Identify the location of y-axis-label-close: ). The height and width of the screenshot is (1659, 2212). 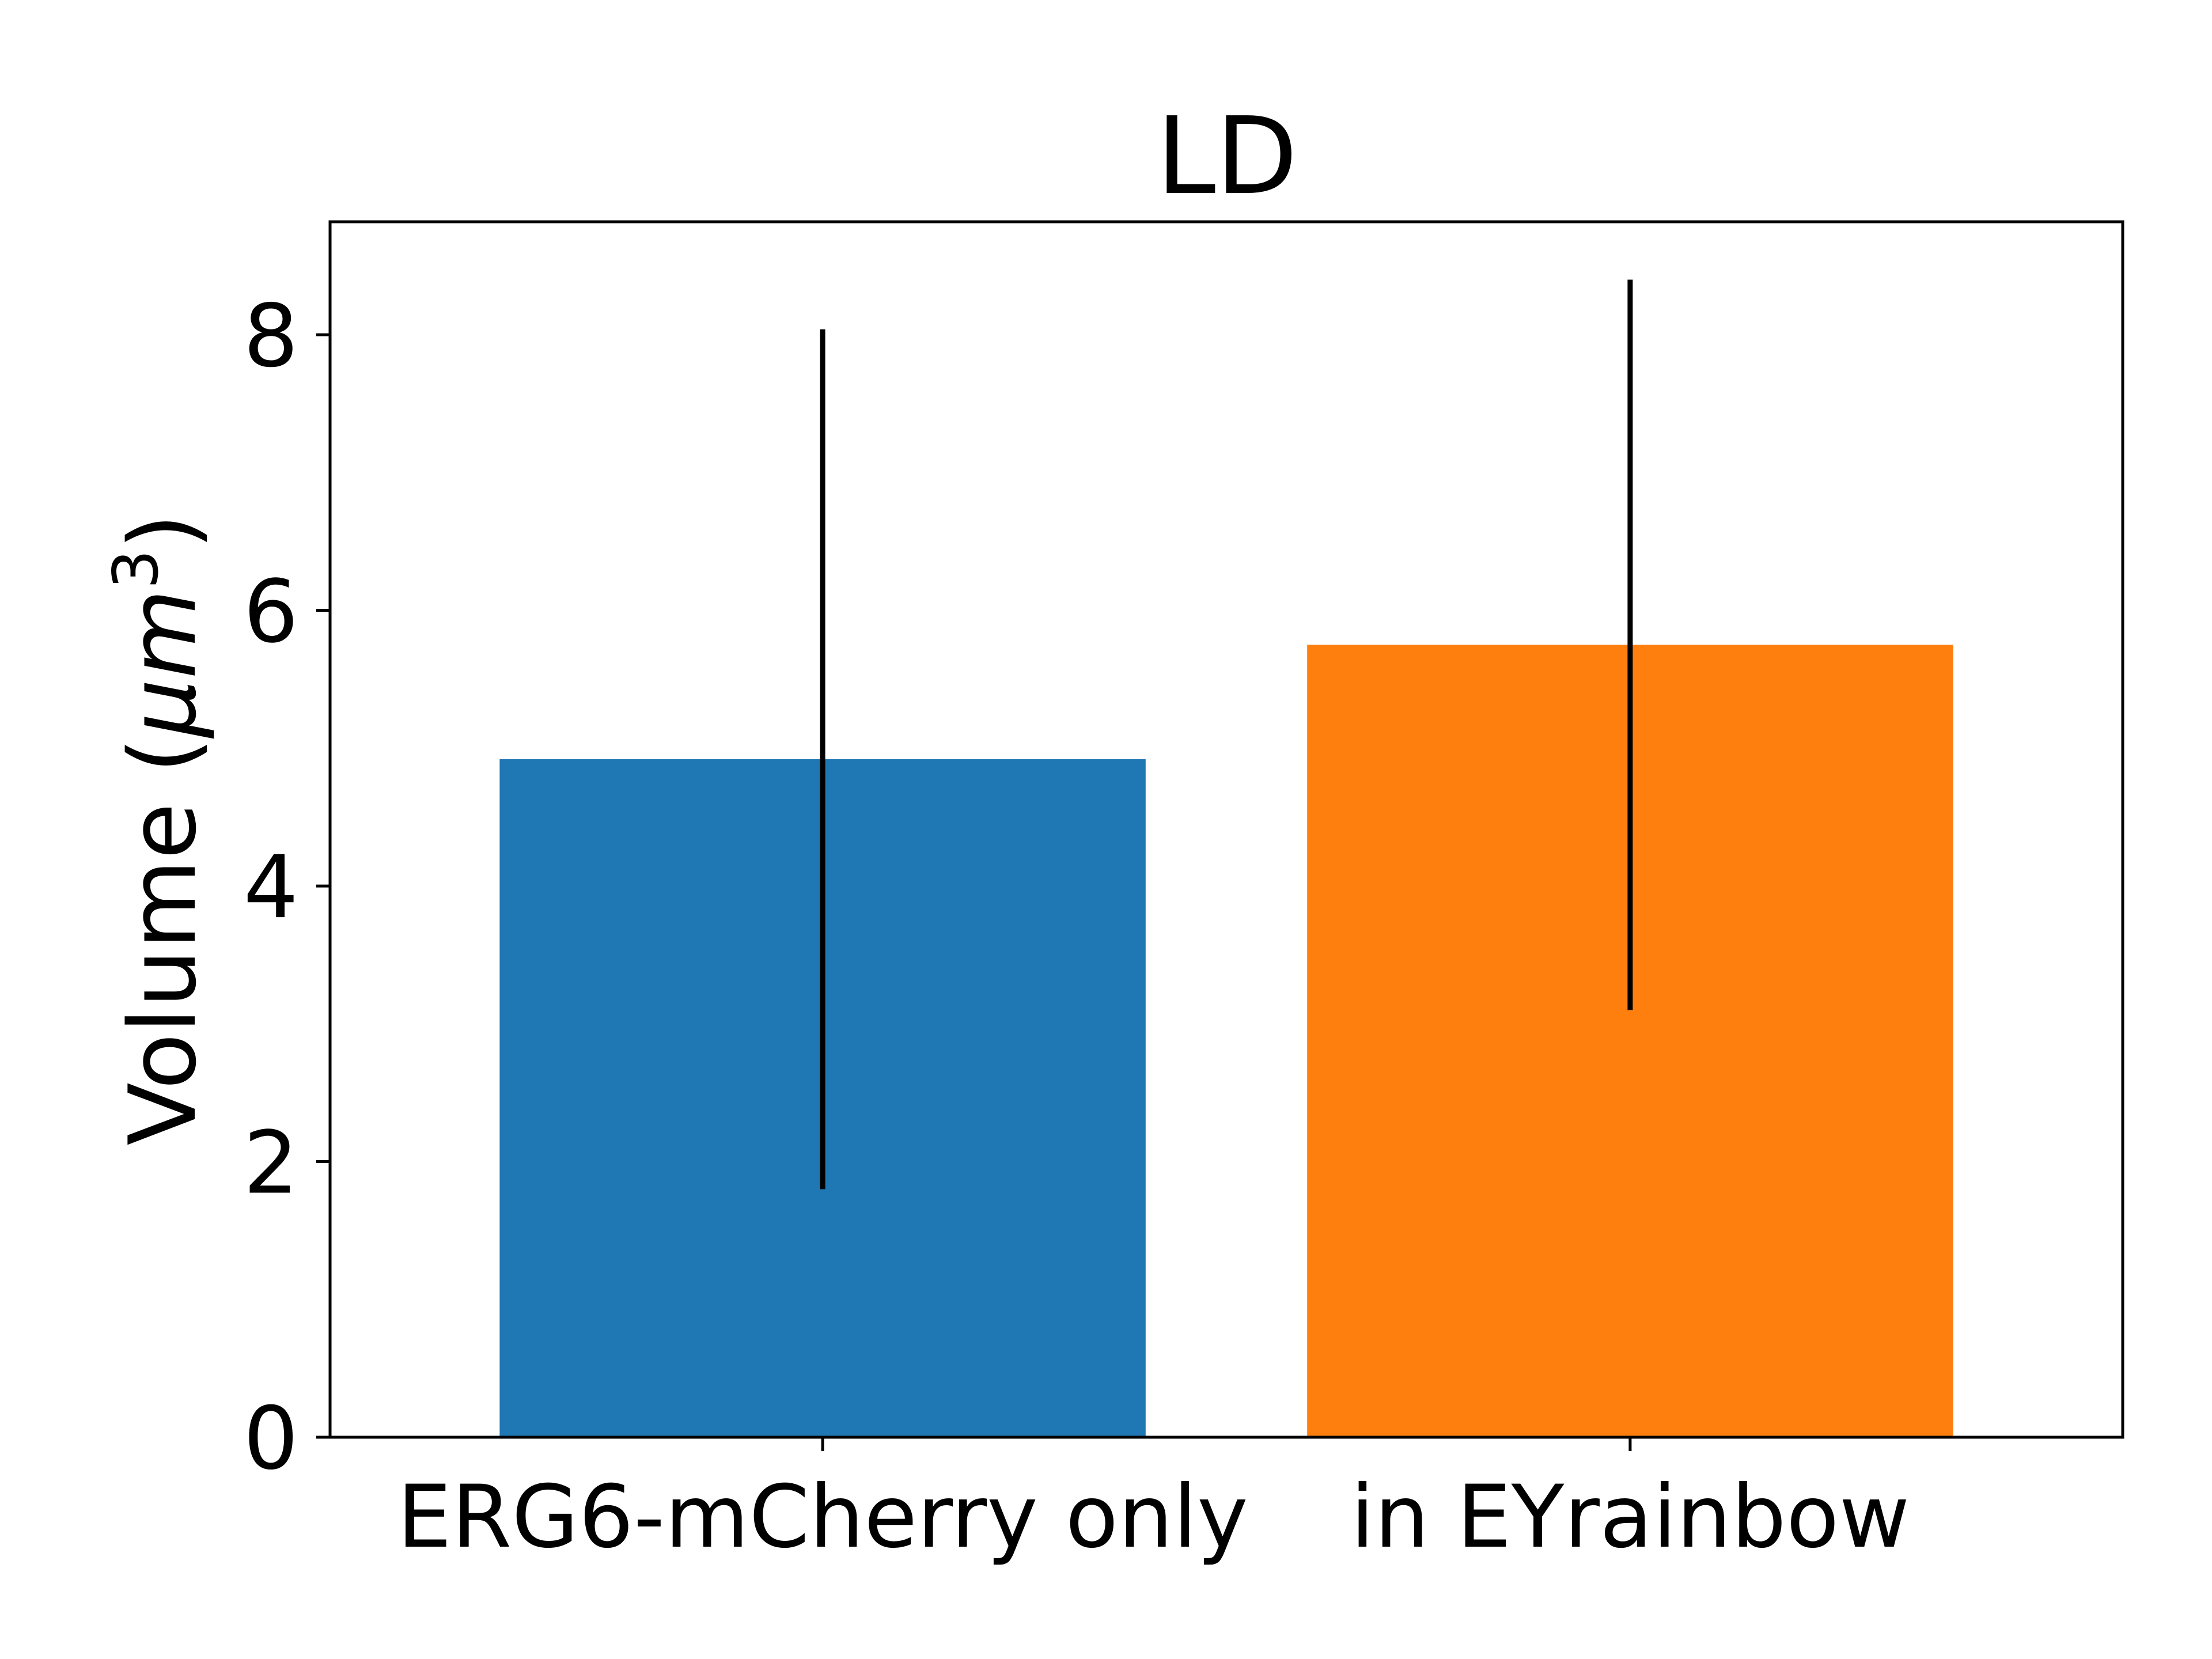
(163, 531).